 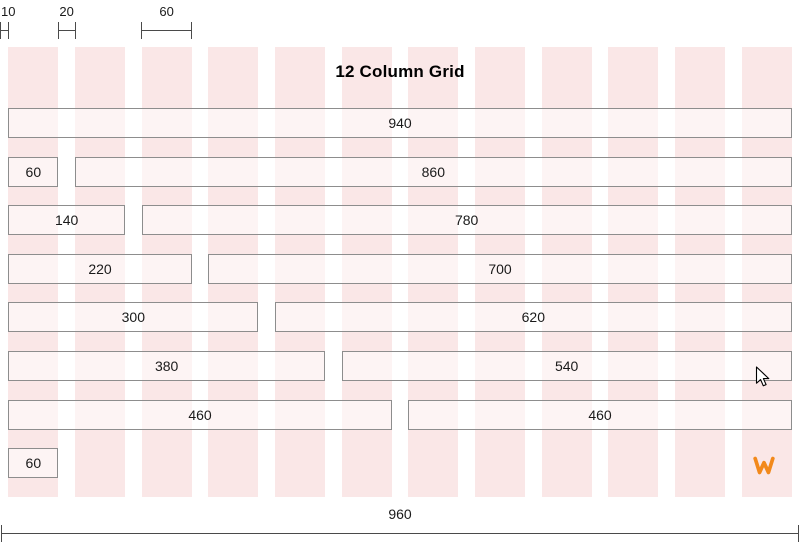 I want to click on page-title: 12 Column Grid, so click(x=400, y=71).